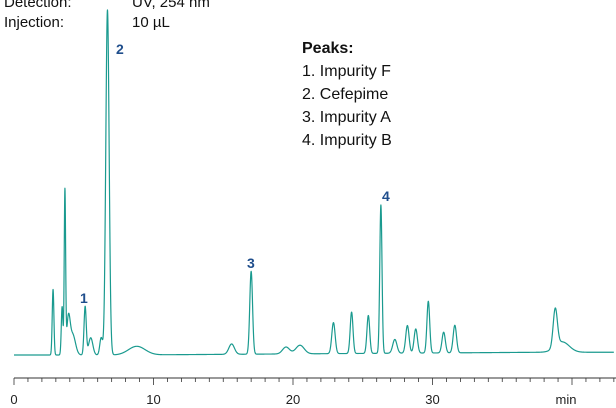 The height and width of the screenshot is (408, 616). I want to click on detection-label: Detection:, so click(38, 5).